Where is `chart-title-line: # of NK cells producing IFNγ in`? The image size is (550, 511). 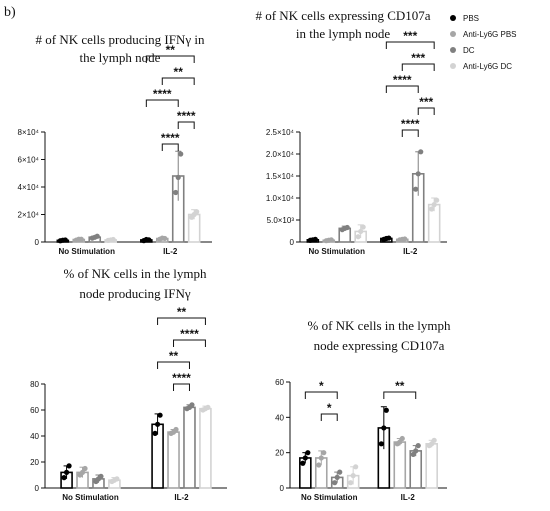 chart-title-line: # of NK cells producing IFNγ in is located at coordinates (120, 39).